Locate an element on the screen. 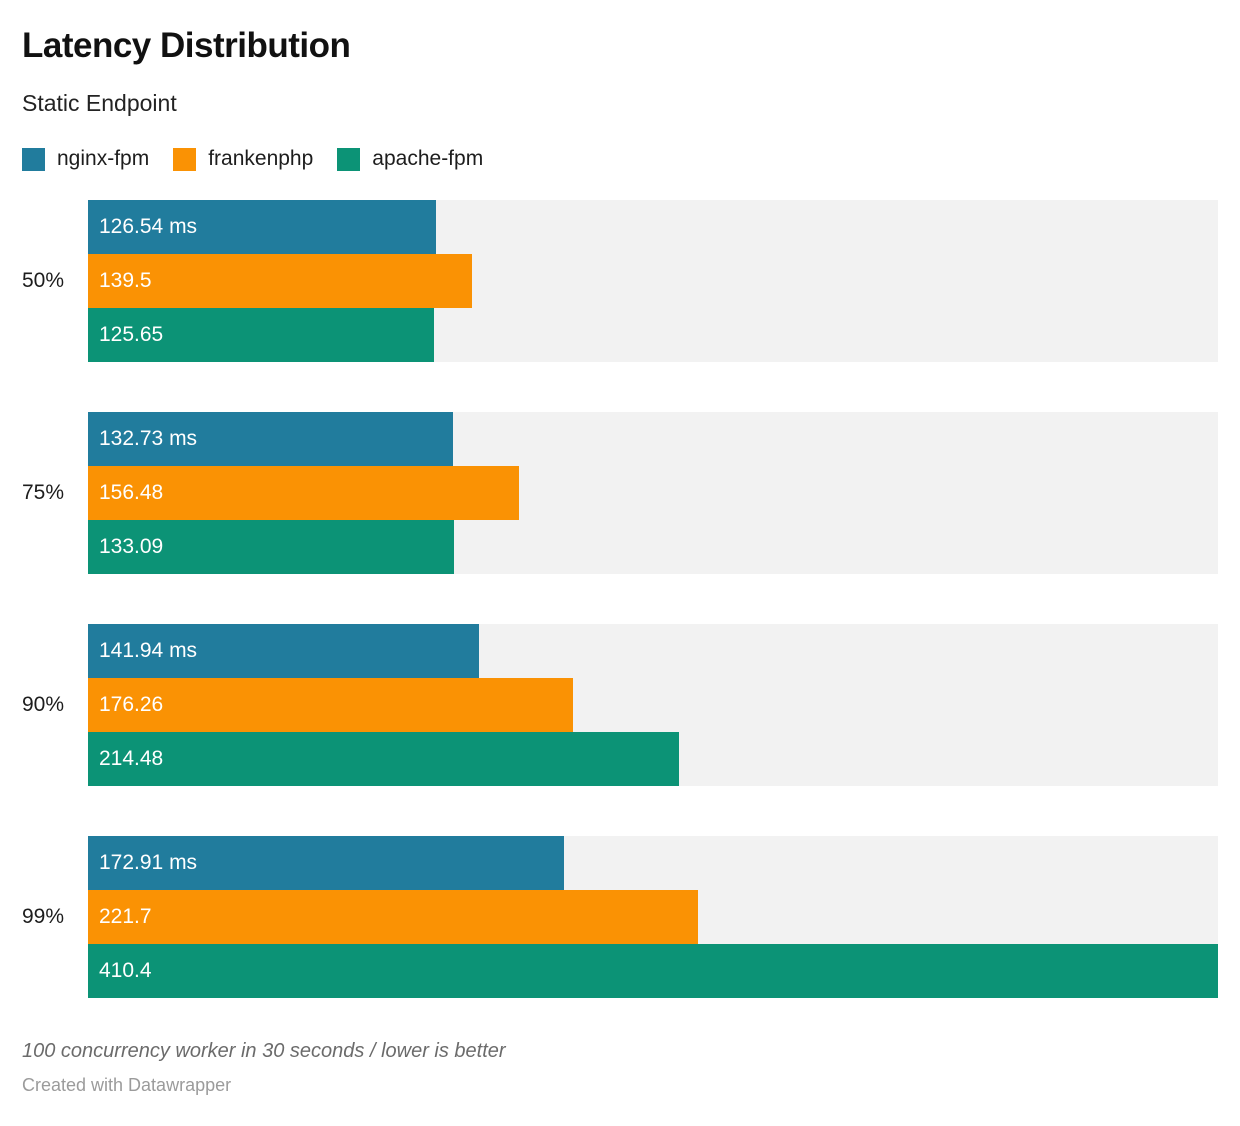 The image size is (1240, 1126). bar-group-99%: 99% 172.91 ms 221.7 410.4 is located at coordinates (620, 917).